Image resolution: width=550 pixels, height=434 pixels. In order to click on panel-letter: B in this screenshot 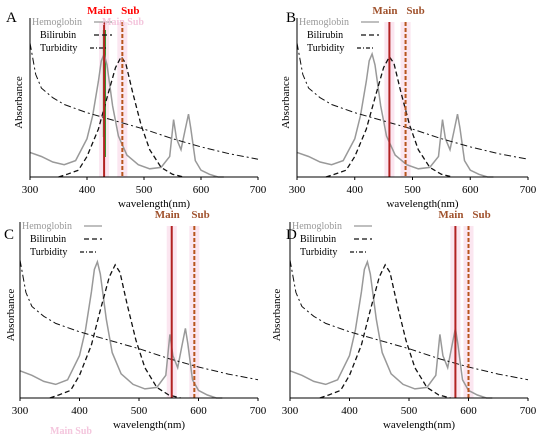, I will do `click(291, 18)`.